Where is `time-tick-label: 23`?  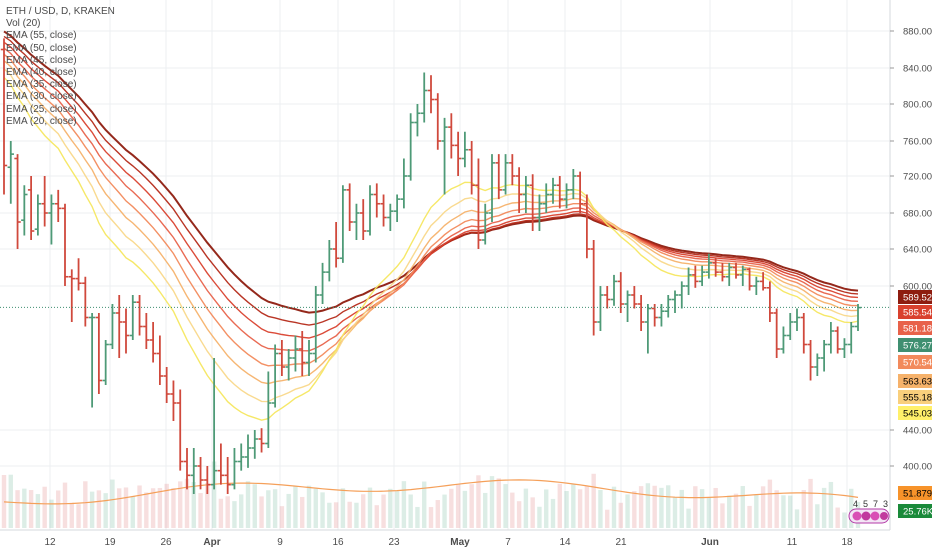 time-tick-label: 23 is located at coordinates (394, 542).